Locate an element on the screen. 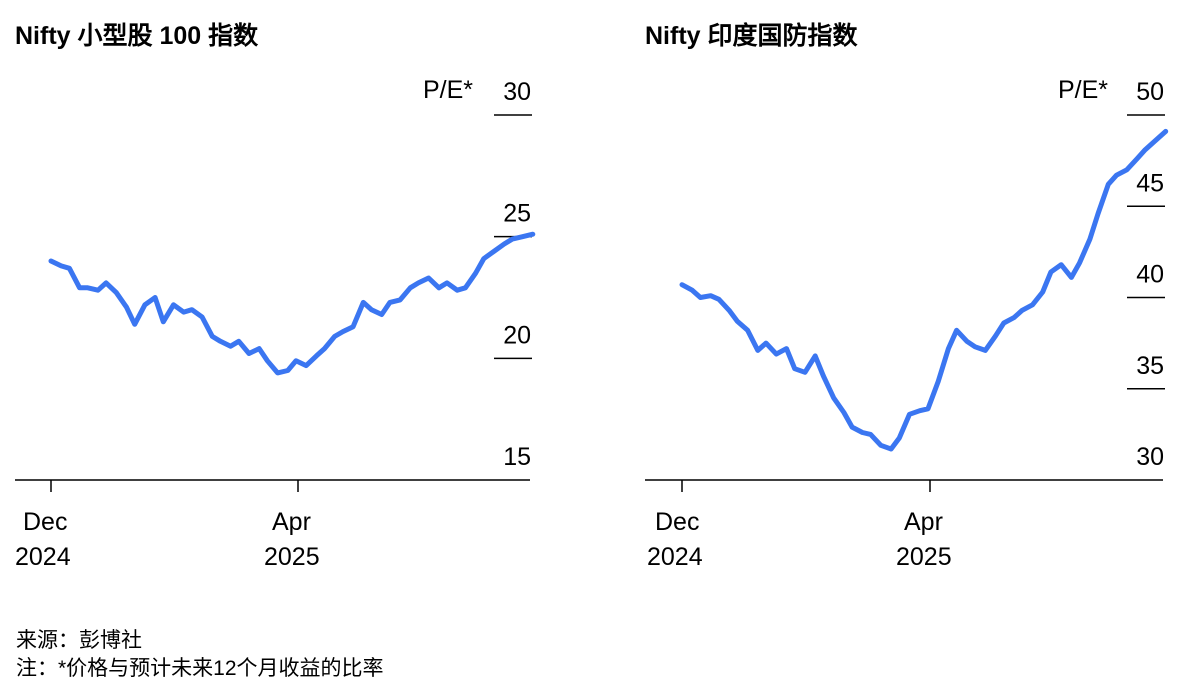 The image size is (1192, 692). y-tick-label: 35 is located at coordinates (1150, 366).